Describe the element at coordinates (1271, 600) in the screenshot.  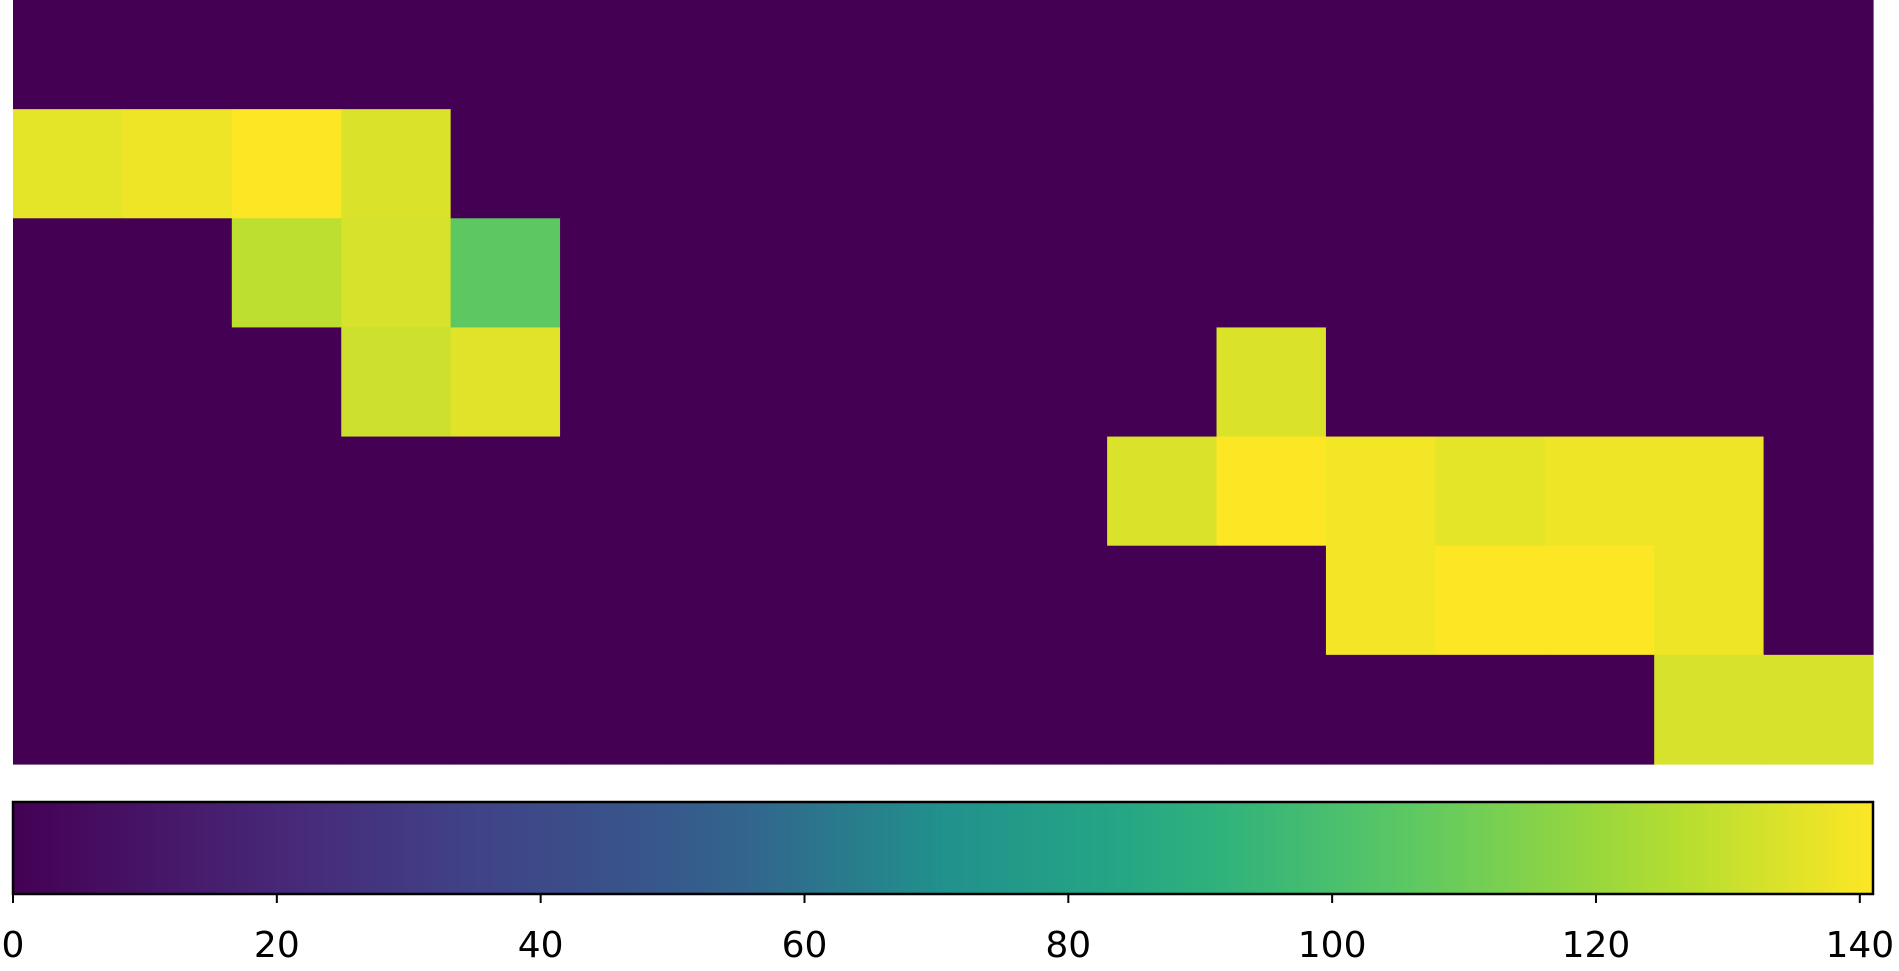
I see `heatmap-cell-r5-c11` at that location.